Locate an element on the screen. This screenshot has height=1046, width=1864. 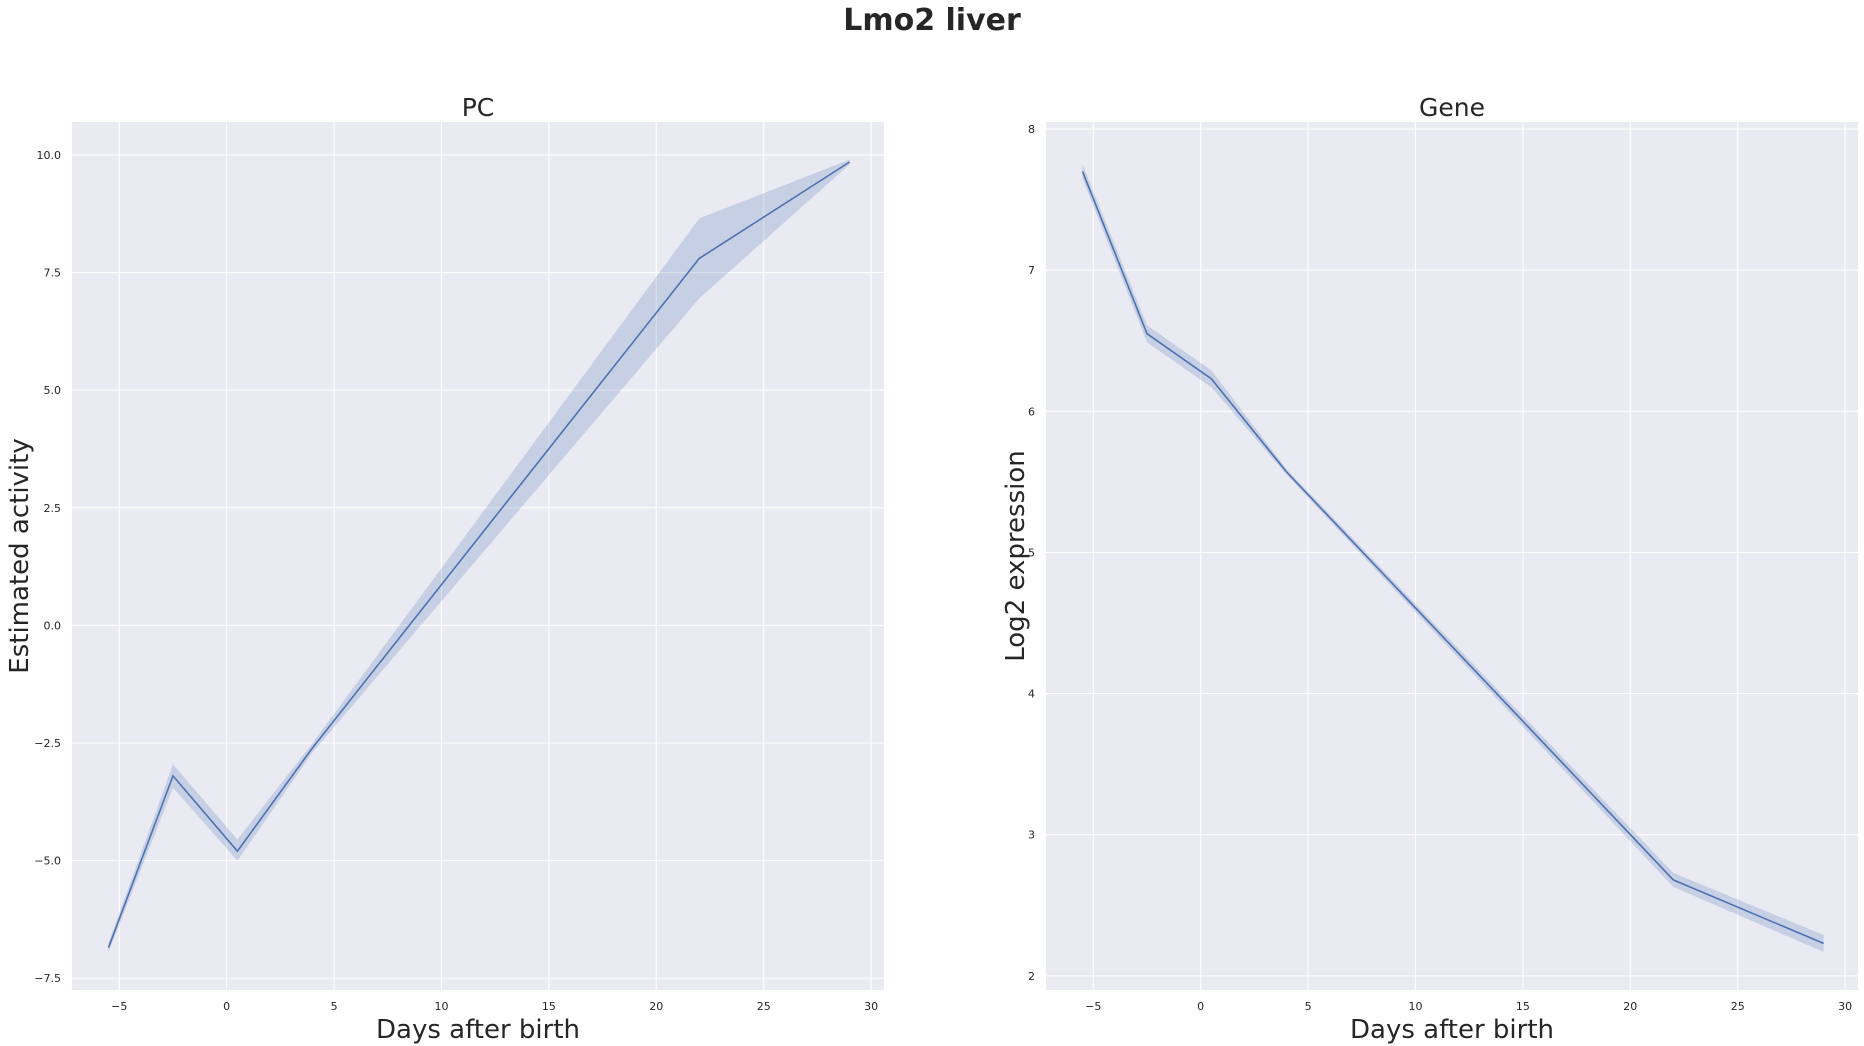
y-tick-label: 10.0 is located at coordinates (49, 155).